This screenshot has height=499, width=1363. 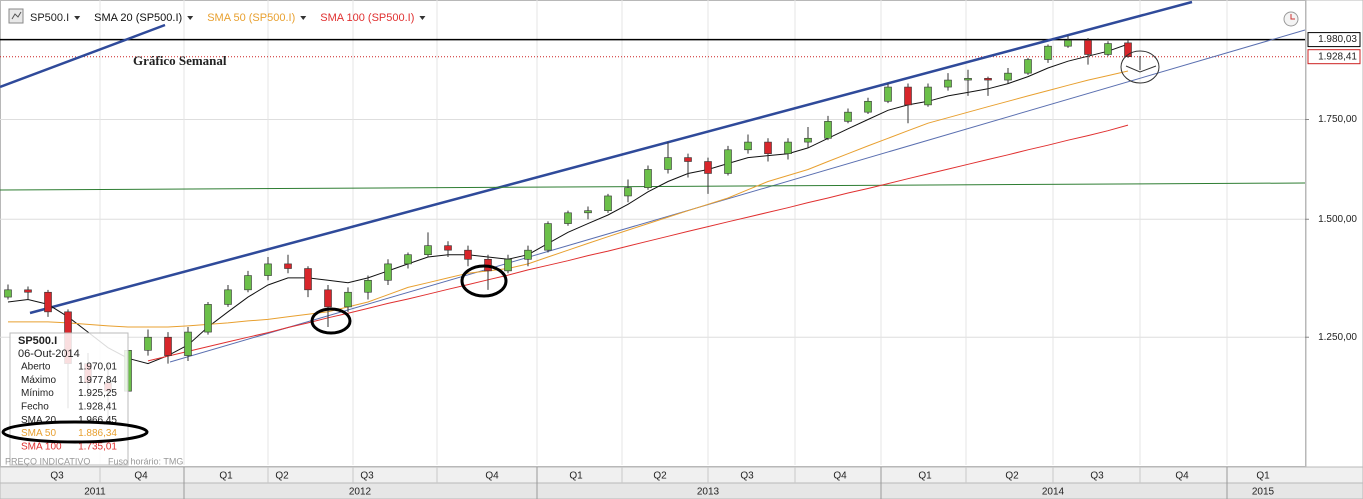 I want to click on info-date: 06-Out-2014, so click(x=49, y=354).